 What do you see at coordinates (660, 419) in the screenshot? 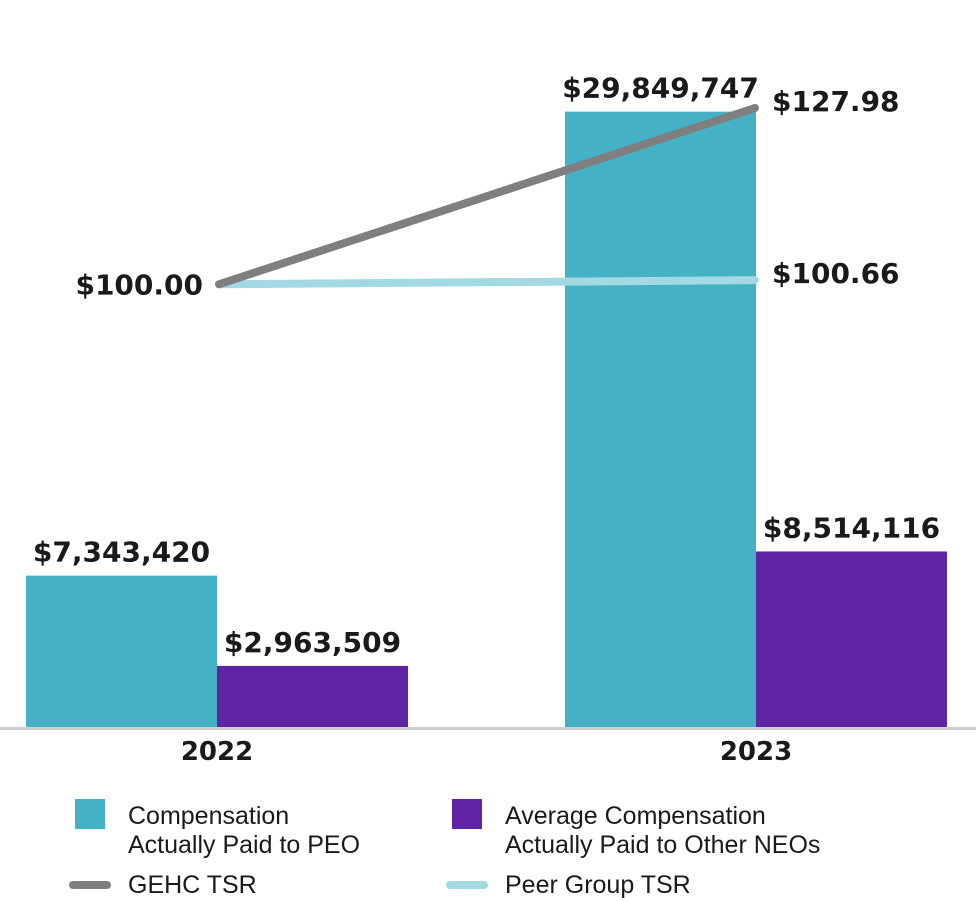
I see `bar-series1-2023` at bounding box center [660, 419].